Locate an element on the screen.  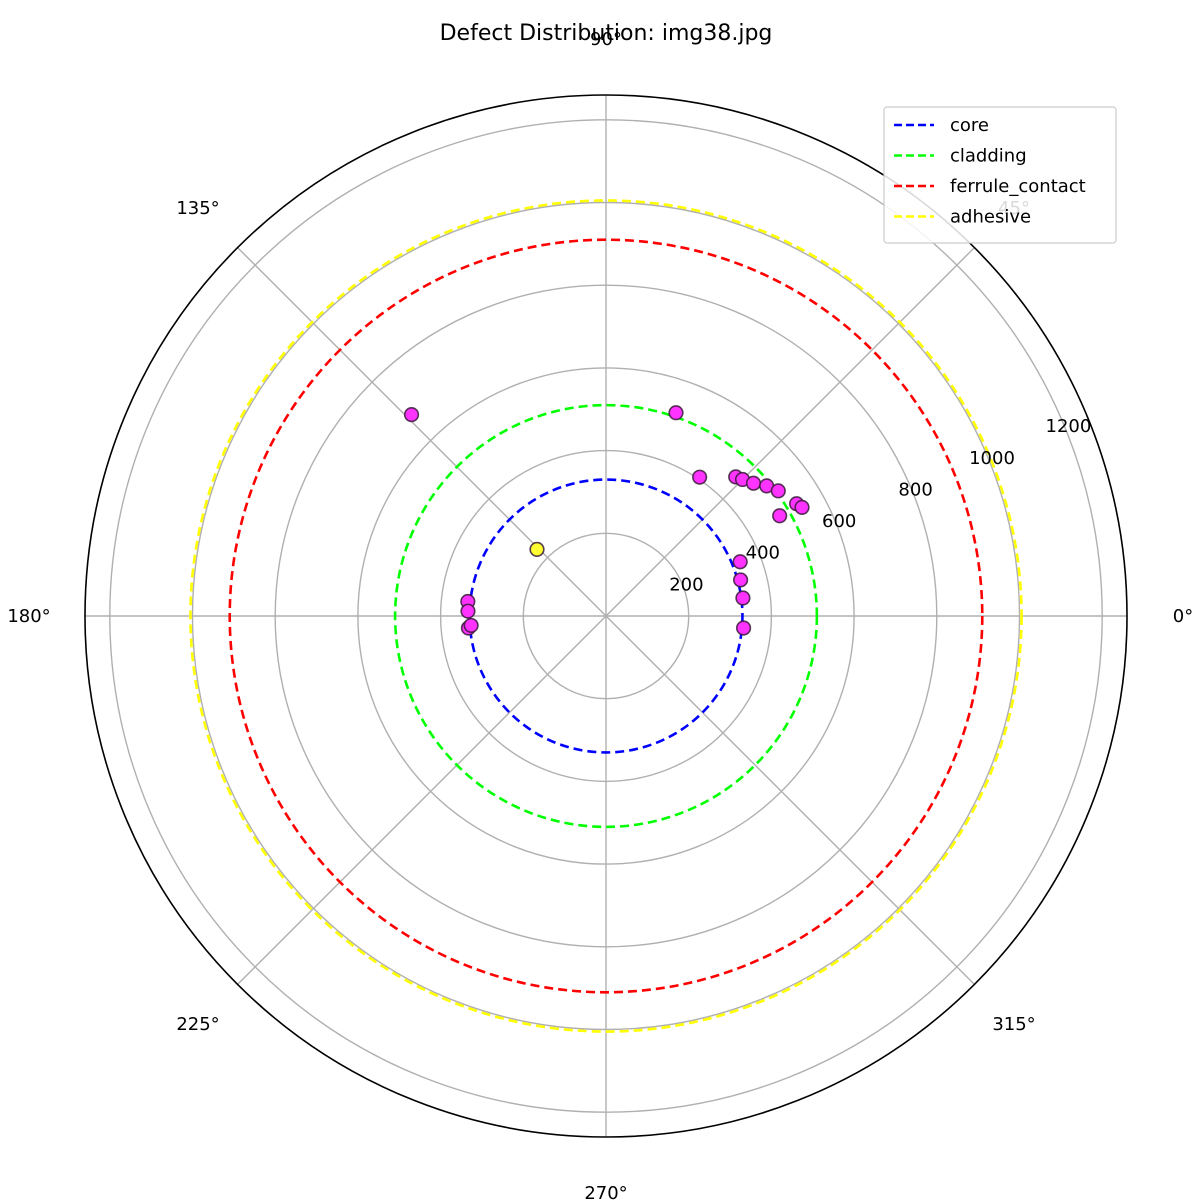
angle-tick-label: 180° is located at coordinates (28, 616).